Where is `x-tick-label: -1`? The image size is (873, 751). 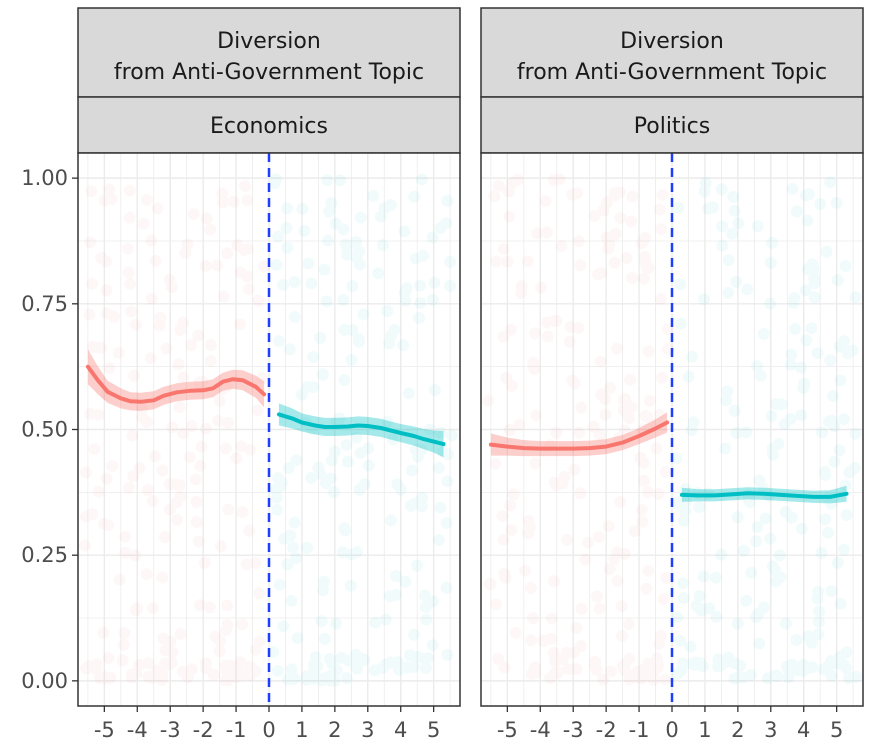
x-tick-label: -1 is located at coordinates (236, 730).